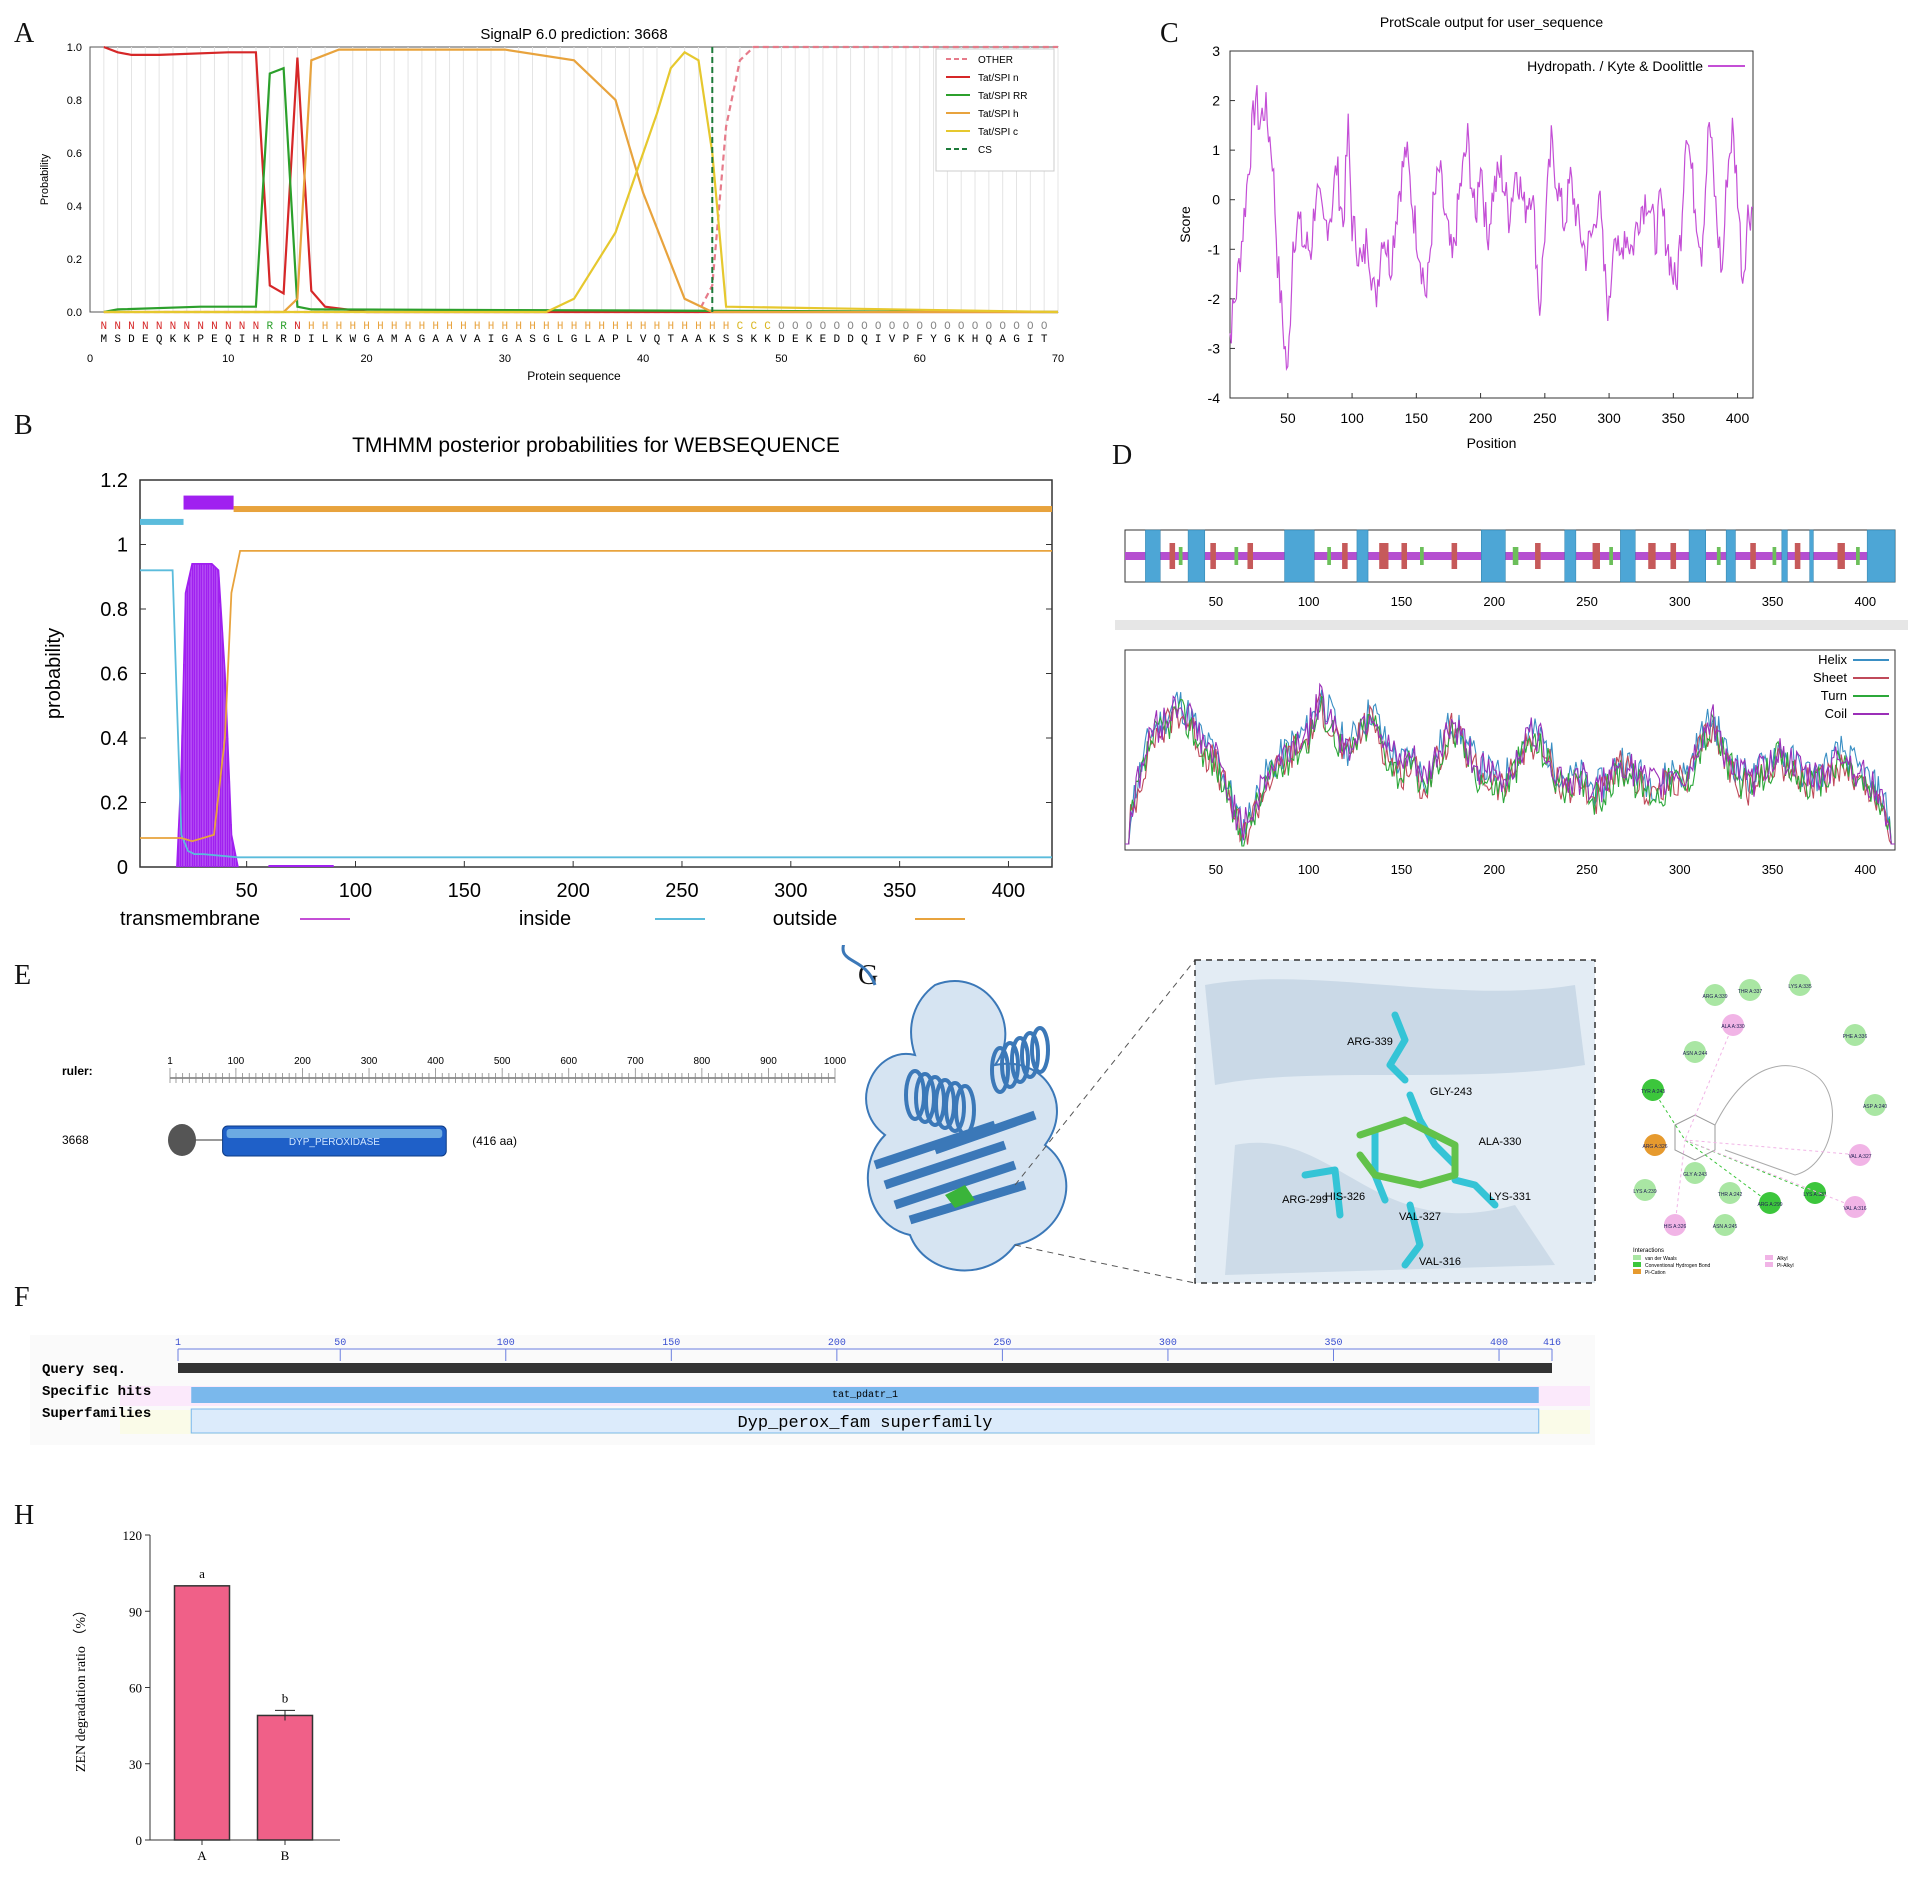 The height and width of the screenshot is (1878, 1908). What do you see at coordinates (1785, 1266) in the screenshot?
I see `legend-label: Pi-Alkyl` at bounding box center [1785, 1266].